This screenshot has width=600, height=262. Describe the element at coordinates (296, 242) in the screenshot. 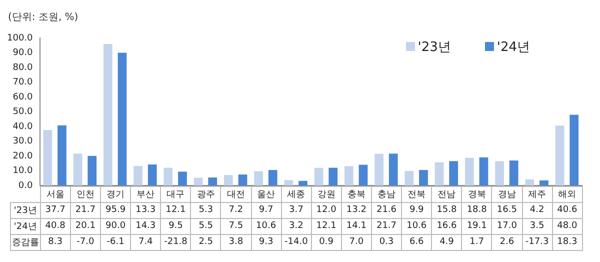

I see `text: -14.0` at that location.